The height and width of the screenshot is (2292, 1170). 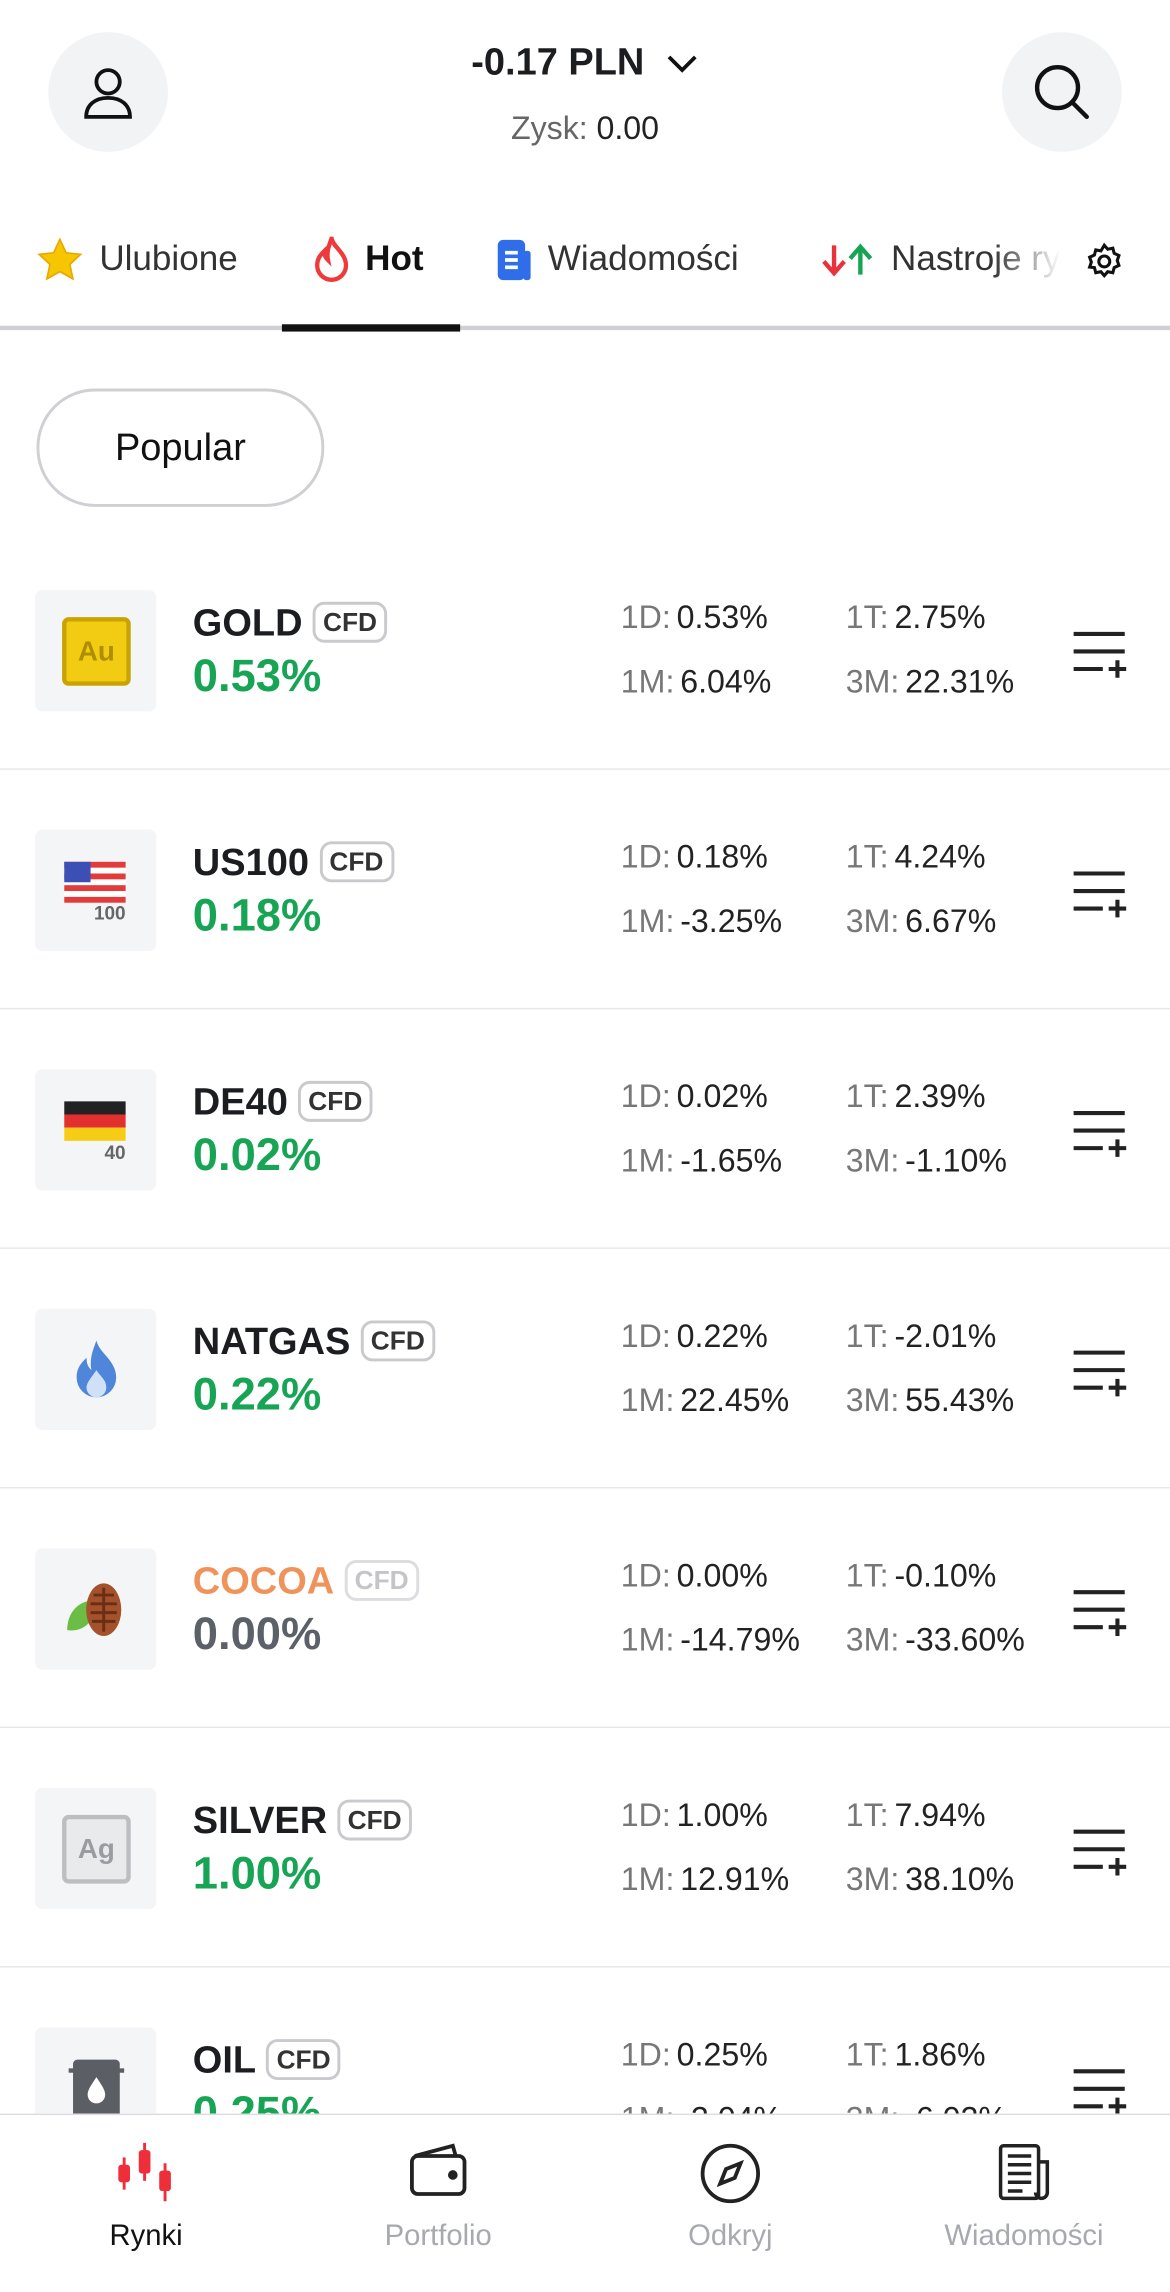 What do you see at coordinates (263, 1580) in the screenshot?
I see `name-text: COCOA` at bounding box center [263, 1580].